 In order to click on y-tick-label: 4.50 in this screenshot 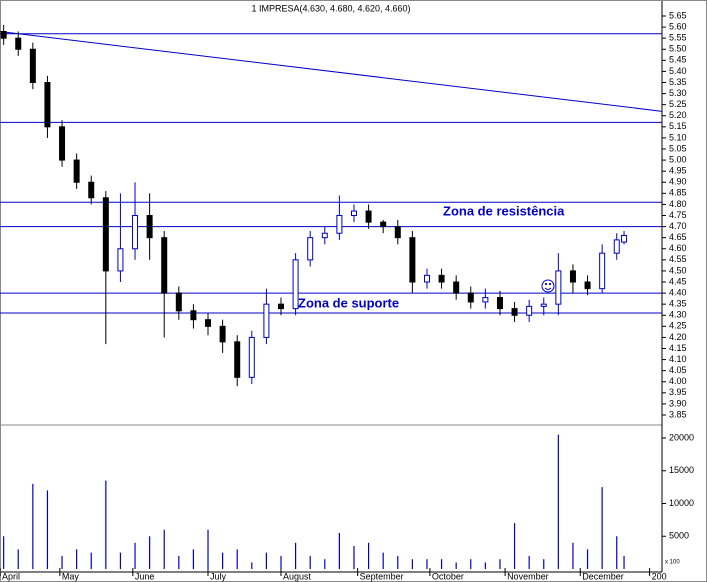, I will do `click(678, 270)`.